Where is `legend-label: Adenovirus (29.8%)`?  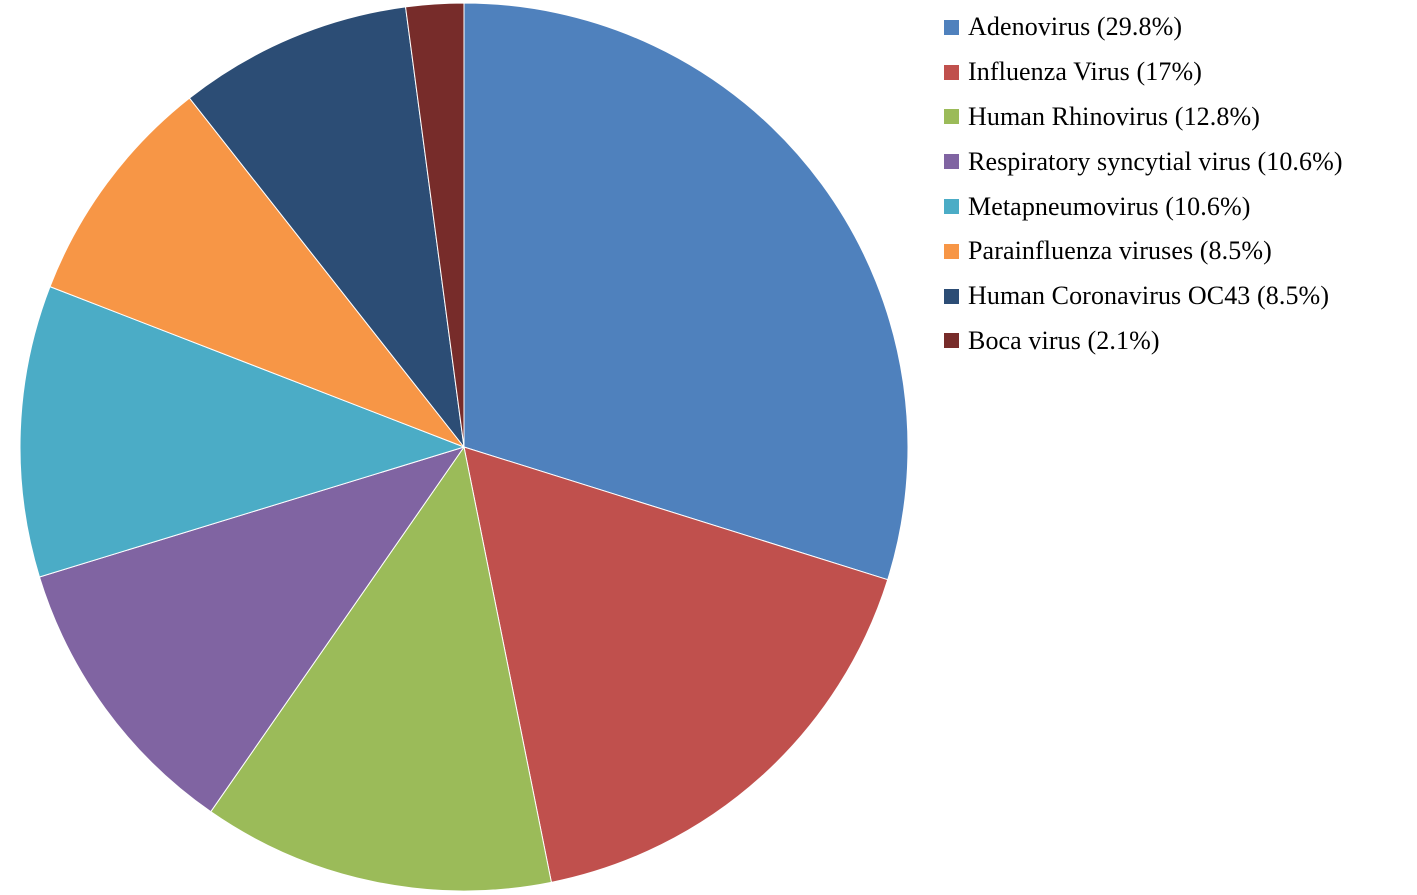 legend-label: Adenovirus (29.8%) is located at coordinates (1075, 27).